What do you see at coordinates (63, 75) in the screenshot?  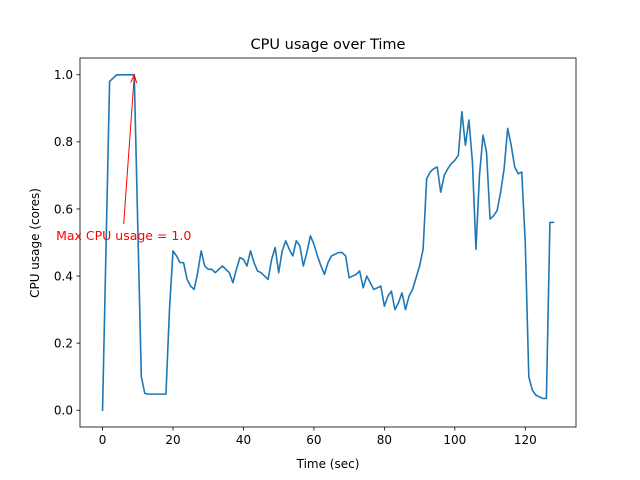 I see `y-tick-label: 1.0` at bounding box center [63, 75].